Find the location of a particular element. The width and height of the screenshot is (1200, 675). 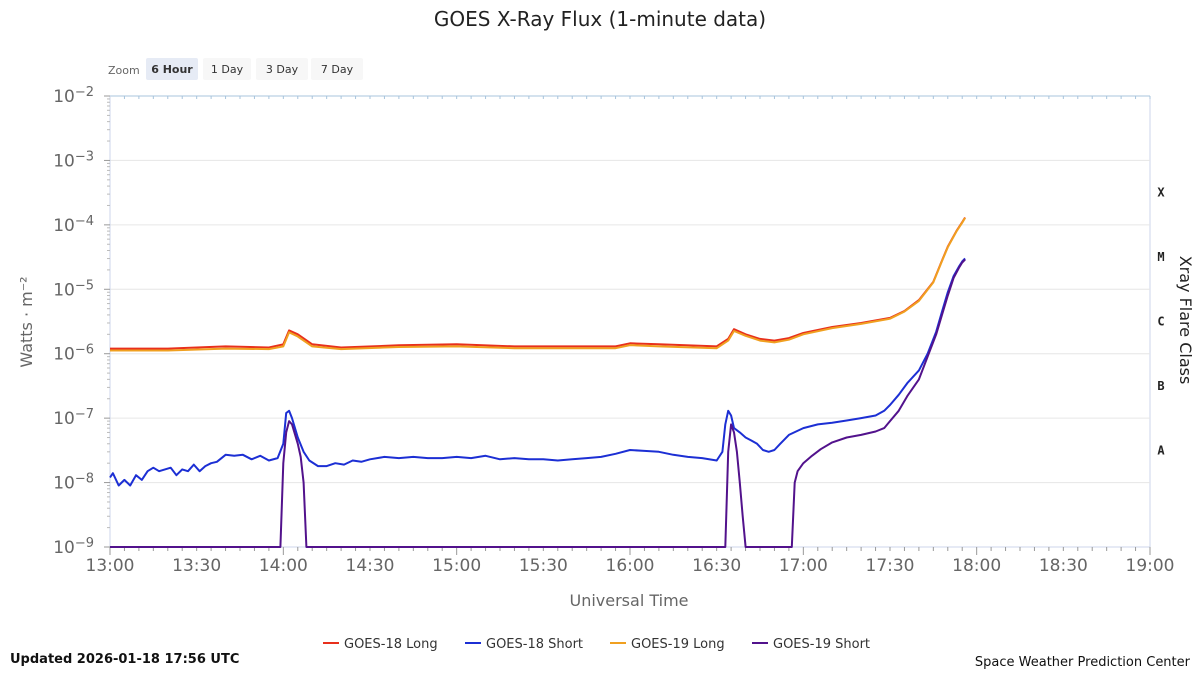

zoom-button-label: 6 Hour is located at coordinates (172, 69).